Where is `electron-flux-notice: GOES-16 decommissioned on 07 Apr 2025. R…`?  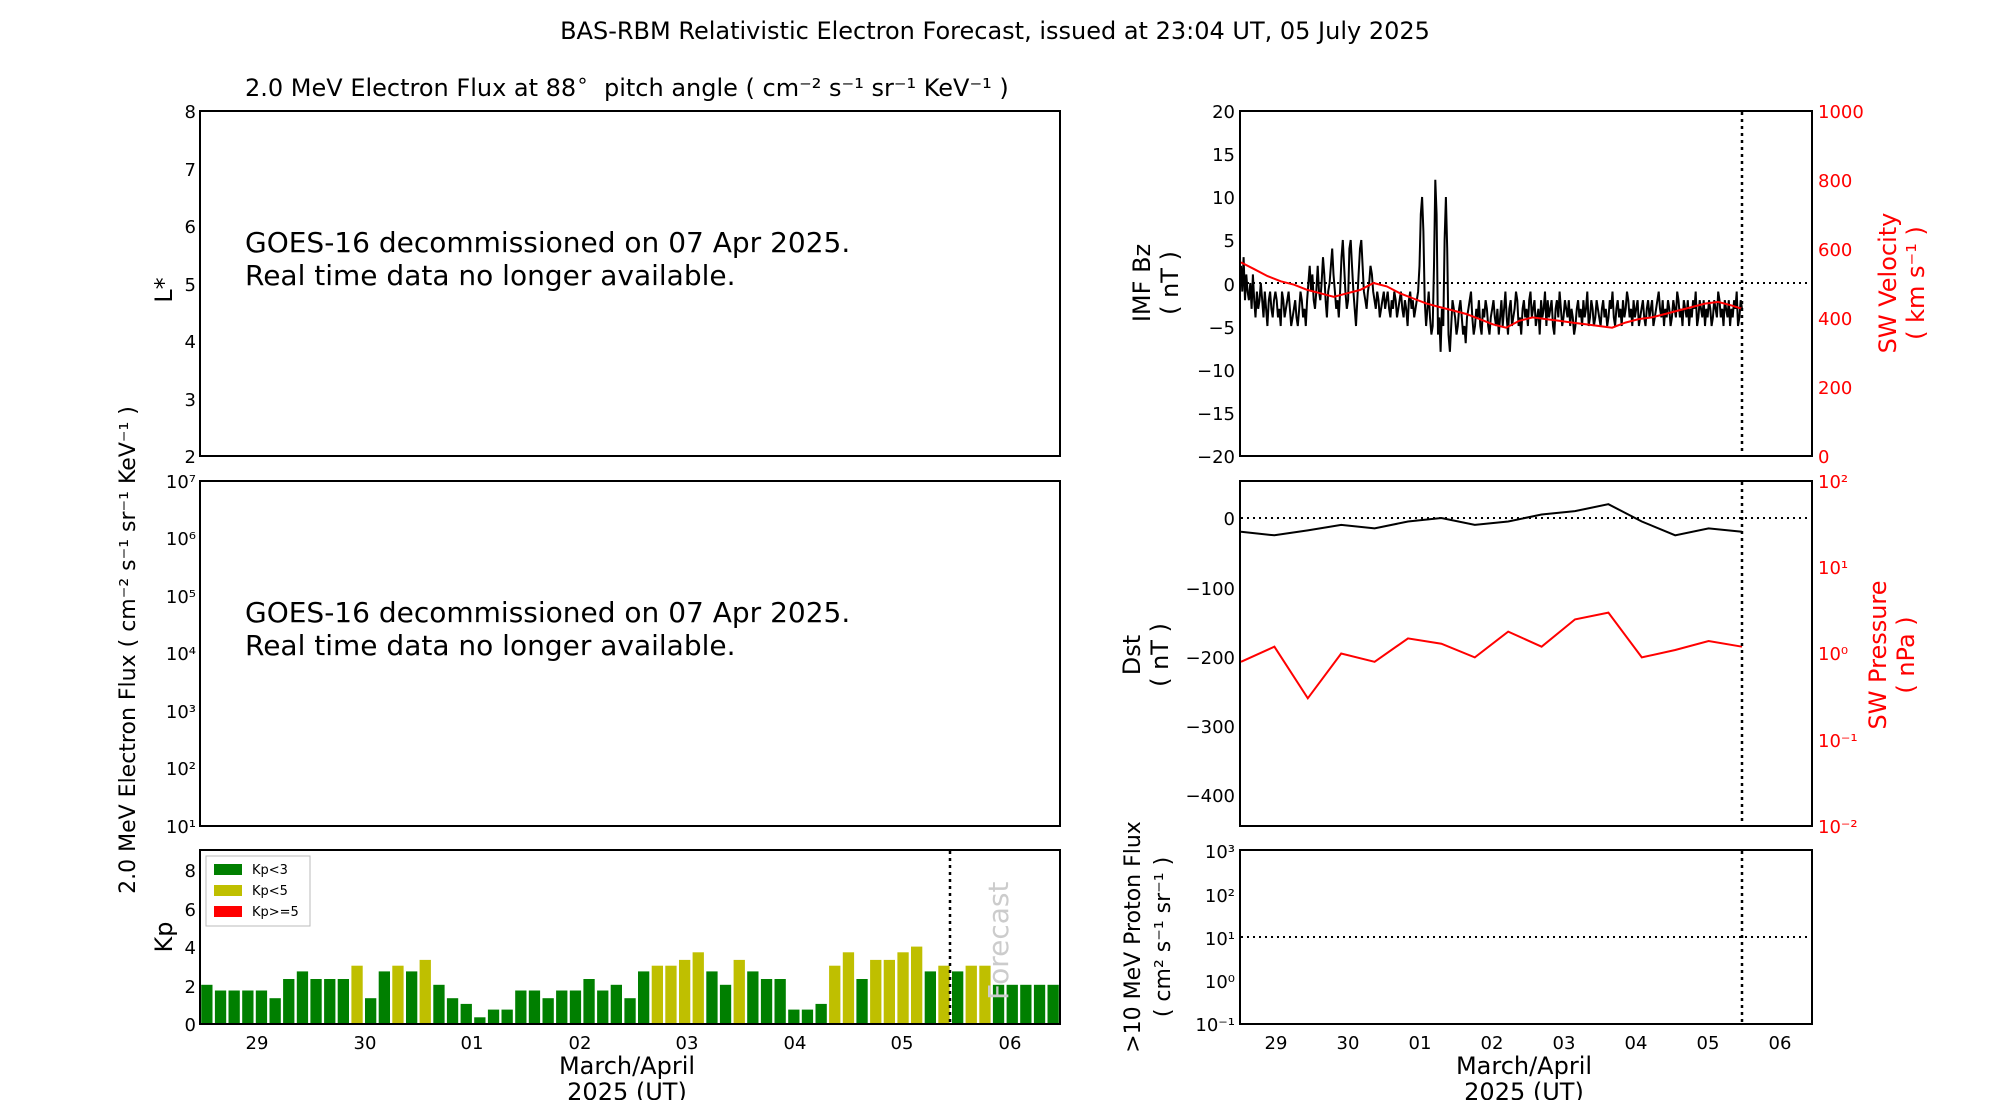 electron-flux-notice: GOES-16 decommissioned on 07 Apr 2025. R… is located at coordinates (547, 629).